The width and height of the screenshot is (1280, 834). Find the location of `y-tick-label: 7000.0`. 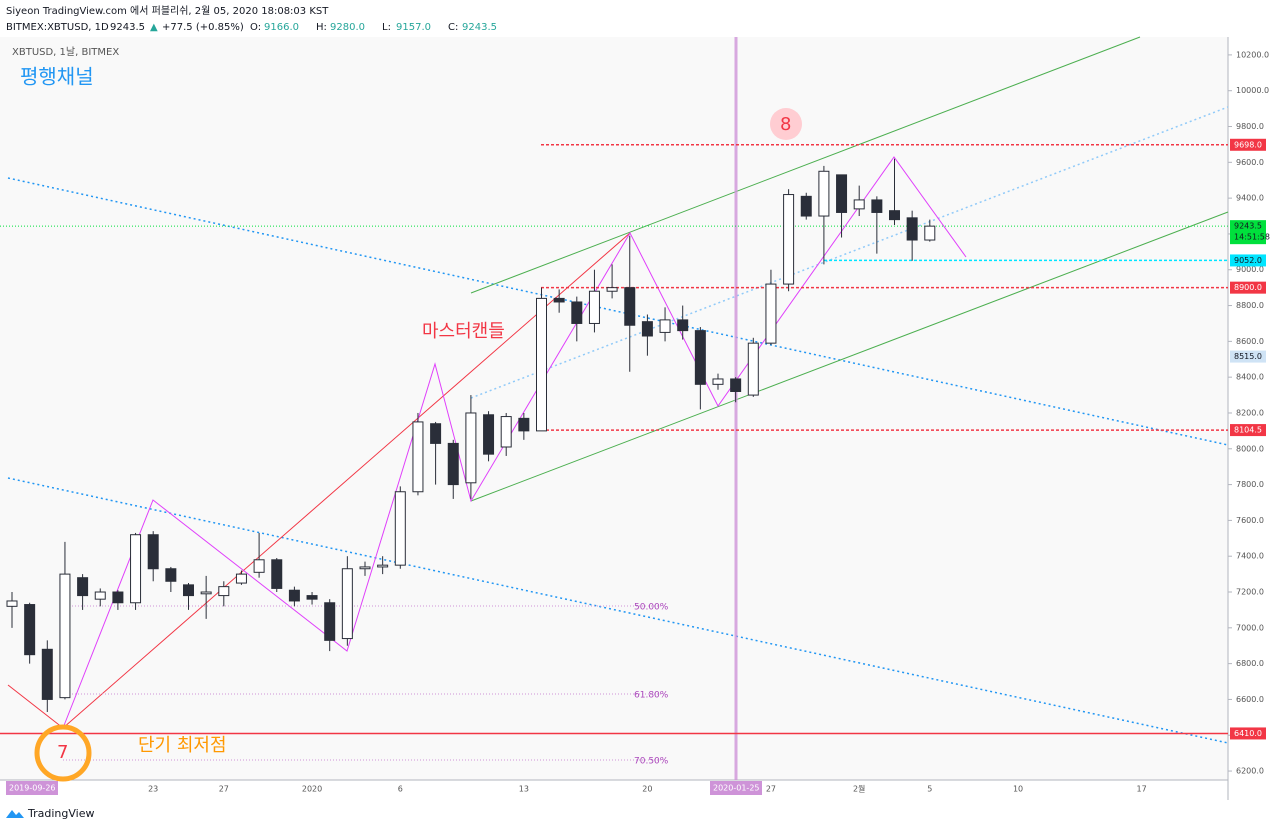

y-tick-label: 7000.0 is located at coordinates (1250, 627).